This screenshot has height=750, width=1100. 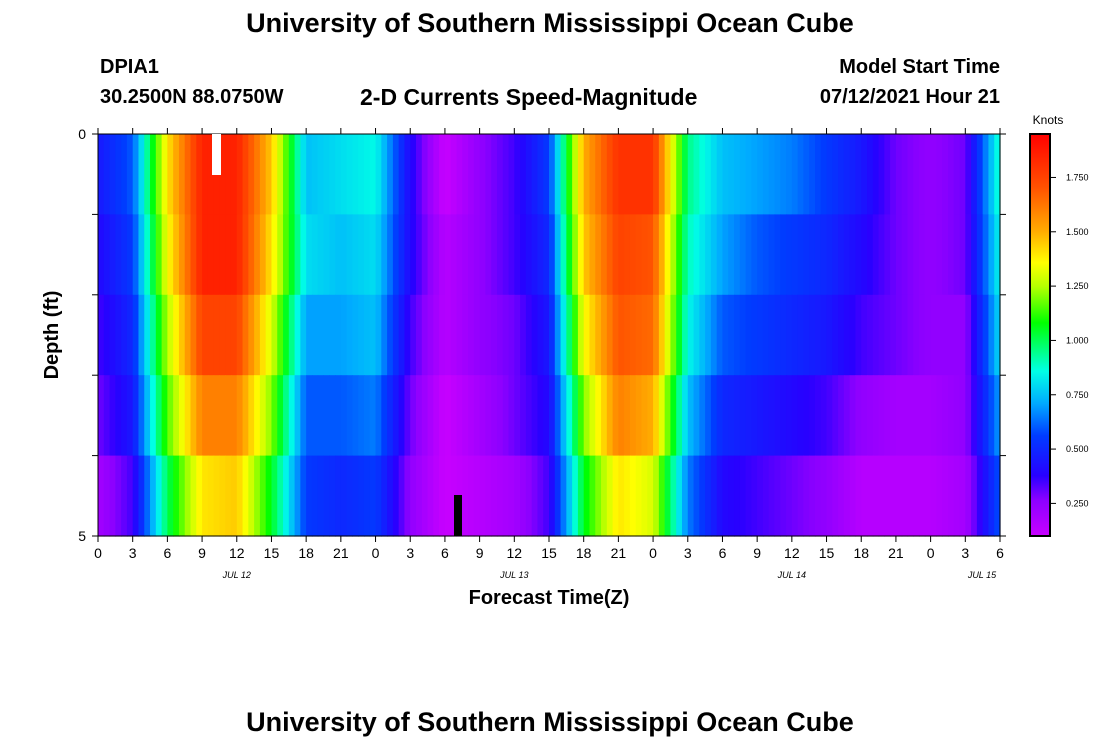 I want to click on surface-marker, so click(x=216, y=154).